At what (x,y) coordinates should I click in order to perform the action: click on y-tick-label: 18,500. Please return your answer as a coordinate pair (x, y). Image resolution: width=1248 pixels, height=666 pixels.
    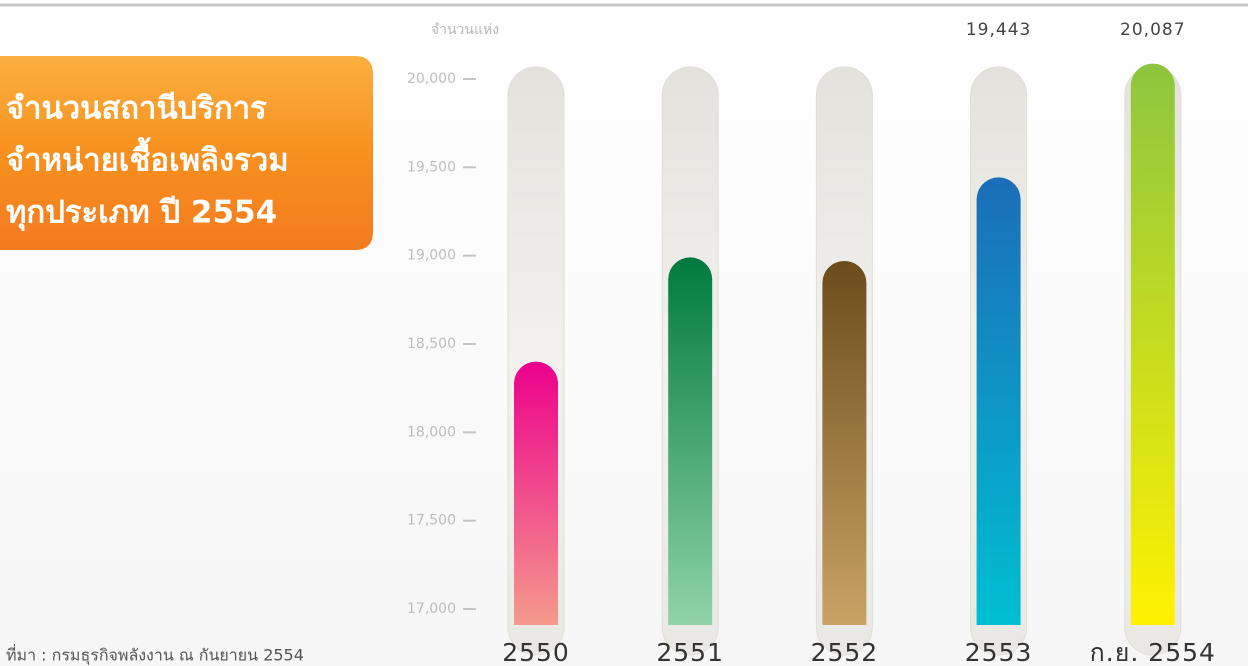
    Looking at the image, I should click on (431, 344).